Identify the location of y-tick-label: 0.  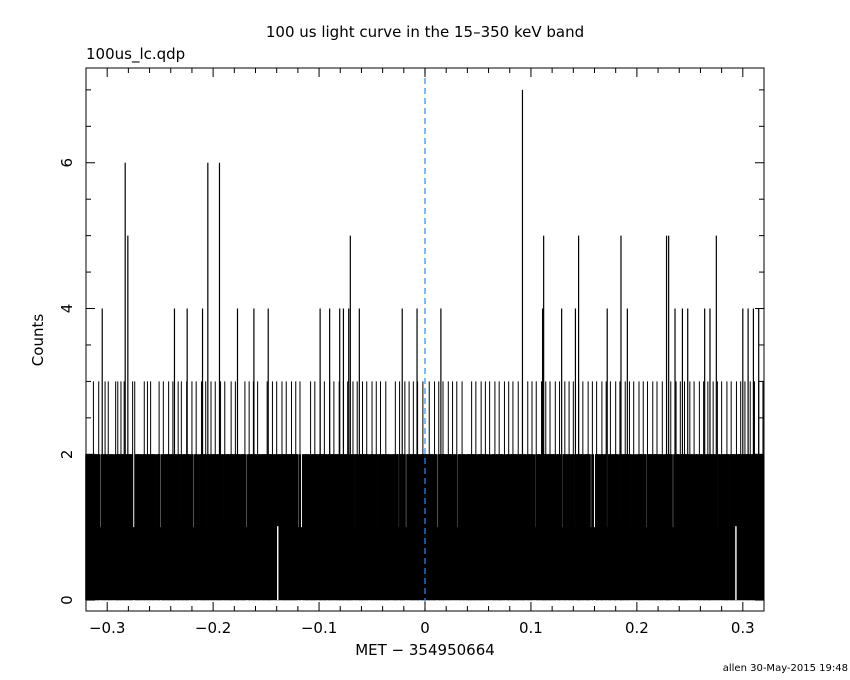
(67, 600).